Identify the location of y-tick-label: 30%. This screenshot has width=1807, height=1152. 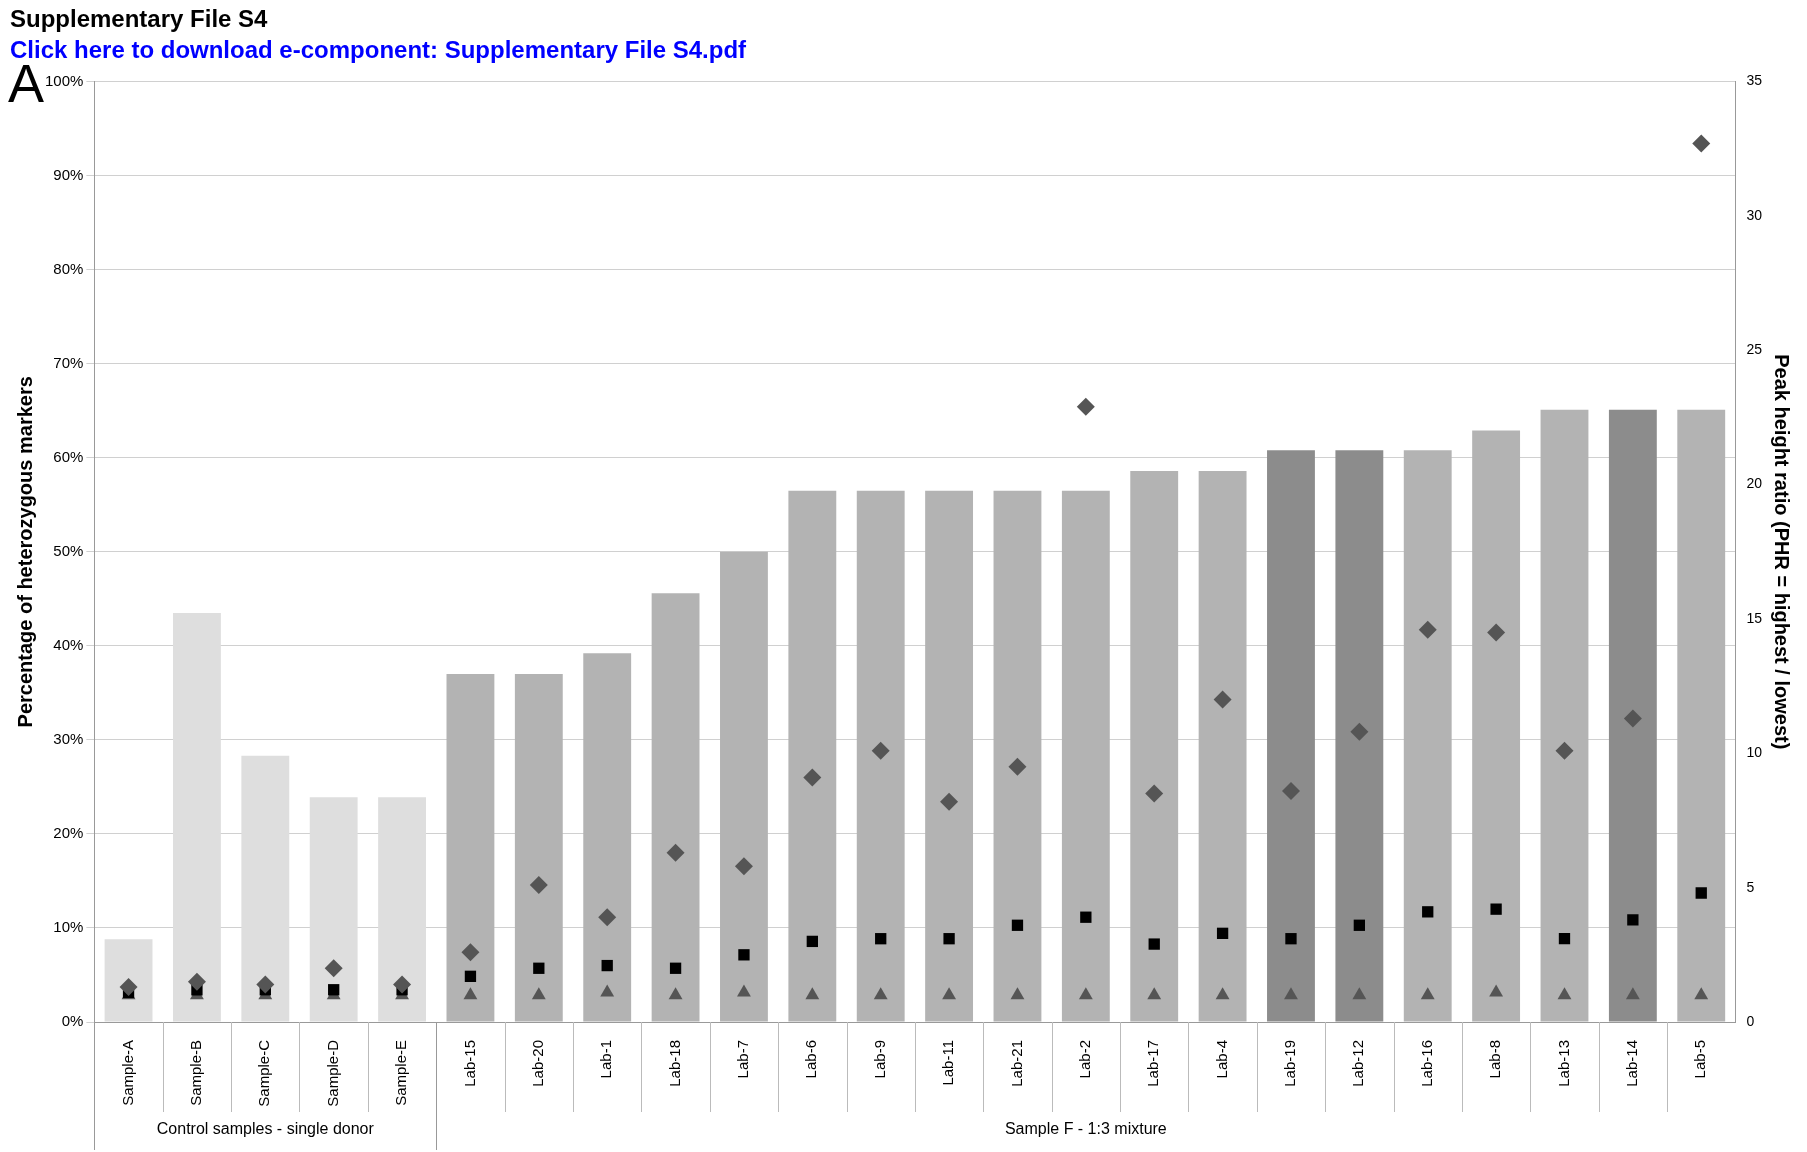
(68, 739).